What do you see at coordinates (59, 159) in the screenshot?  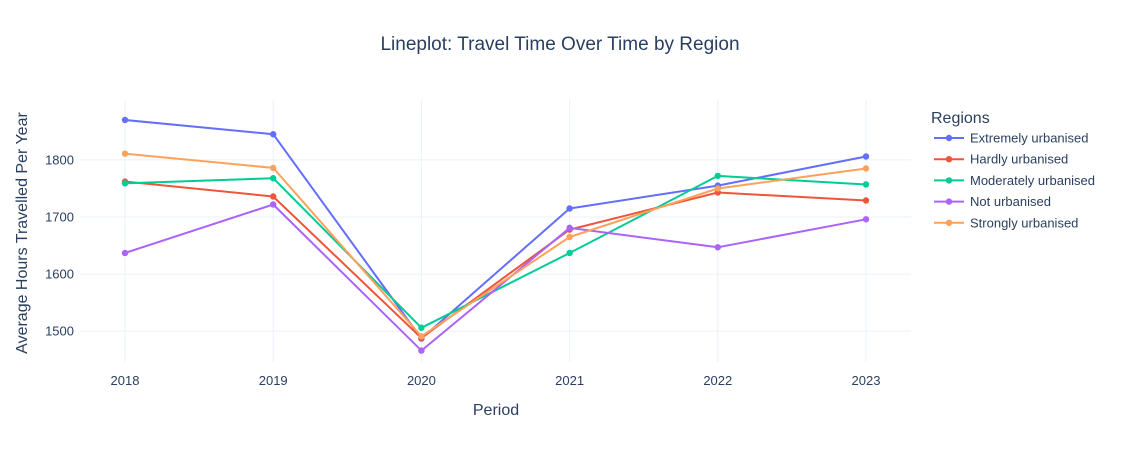 I see `y-tick-label: 1800` at bounding box center [59, 159].